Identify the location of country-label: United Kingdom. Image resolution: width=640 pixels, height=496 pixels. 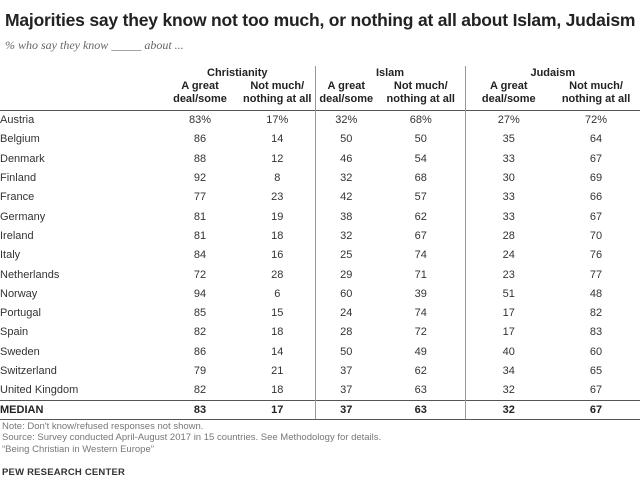
(39, 390).